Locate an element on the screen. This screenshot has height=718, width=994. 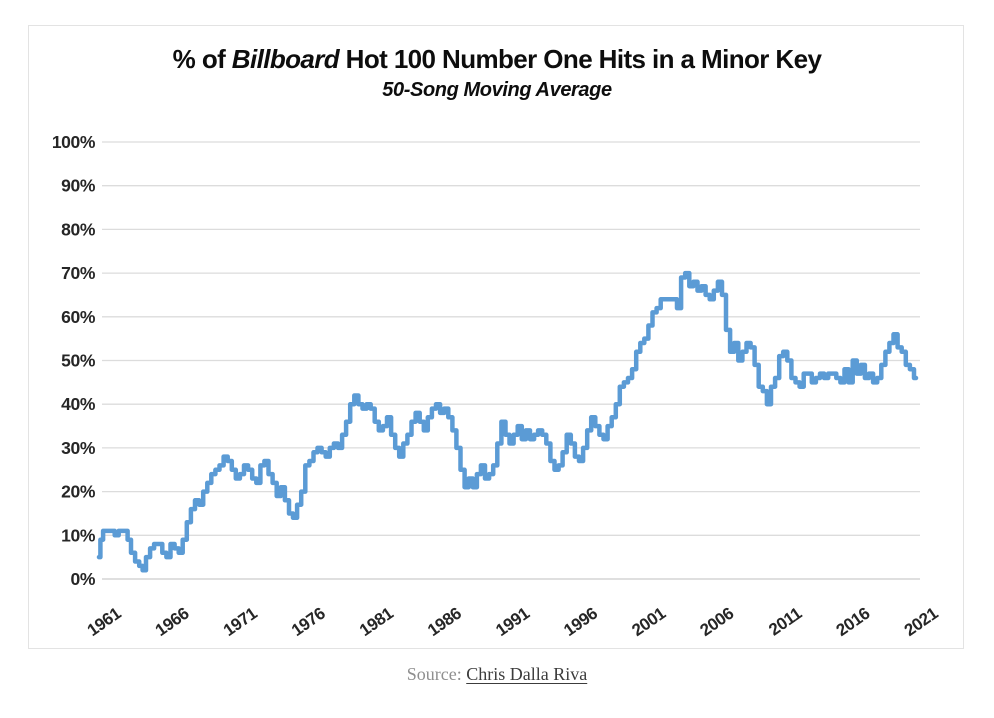
source-link: Chris Dalla Riva is located at coordinates (527, 674).